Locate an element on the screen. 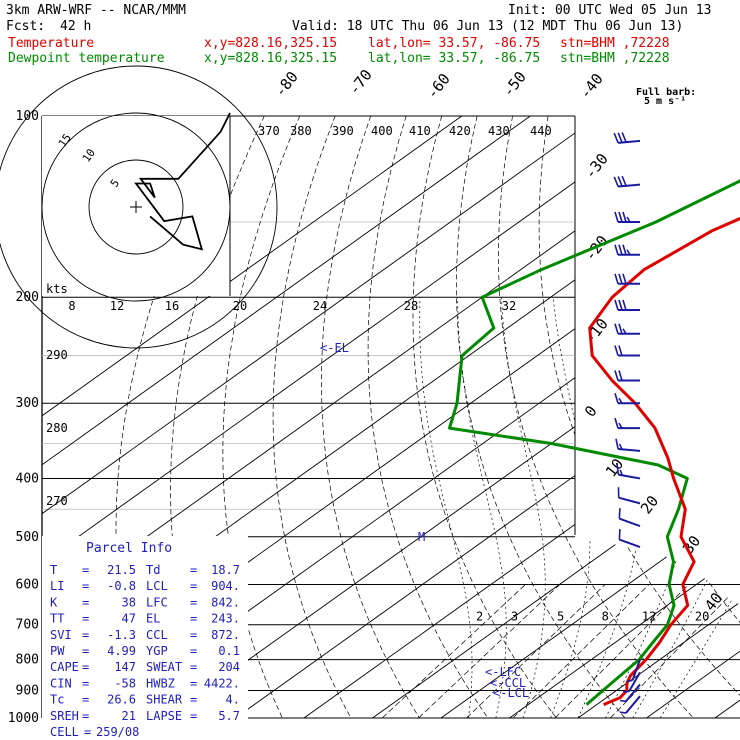  pressure-label: 500 is located at coordinates (27, 537).